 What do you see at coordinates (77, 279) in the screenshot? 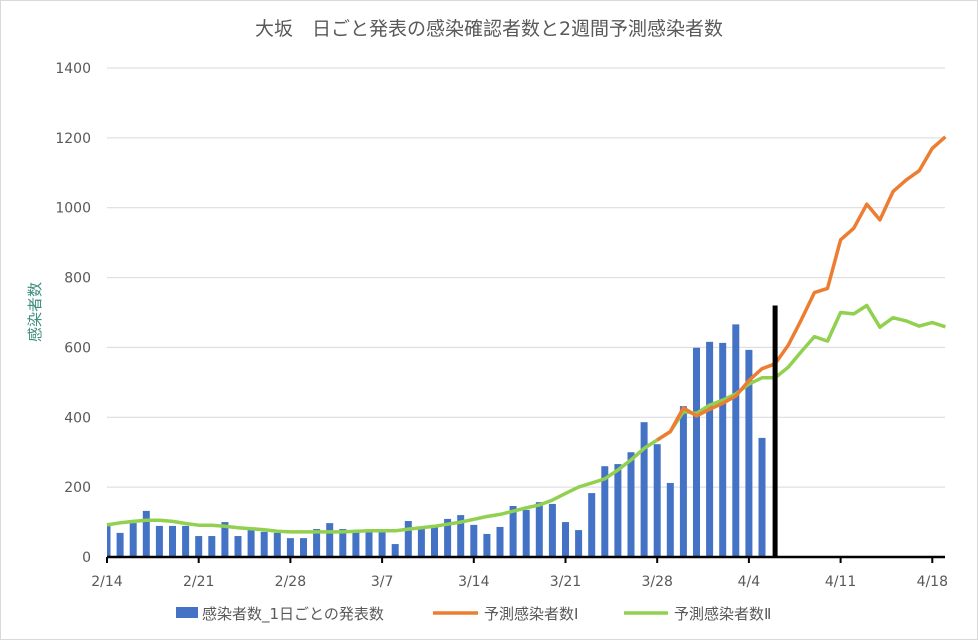
I see `y-tick-label: 800` at bounding box center [77, 279].